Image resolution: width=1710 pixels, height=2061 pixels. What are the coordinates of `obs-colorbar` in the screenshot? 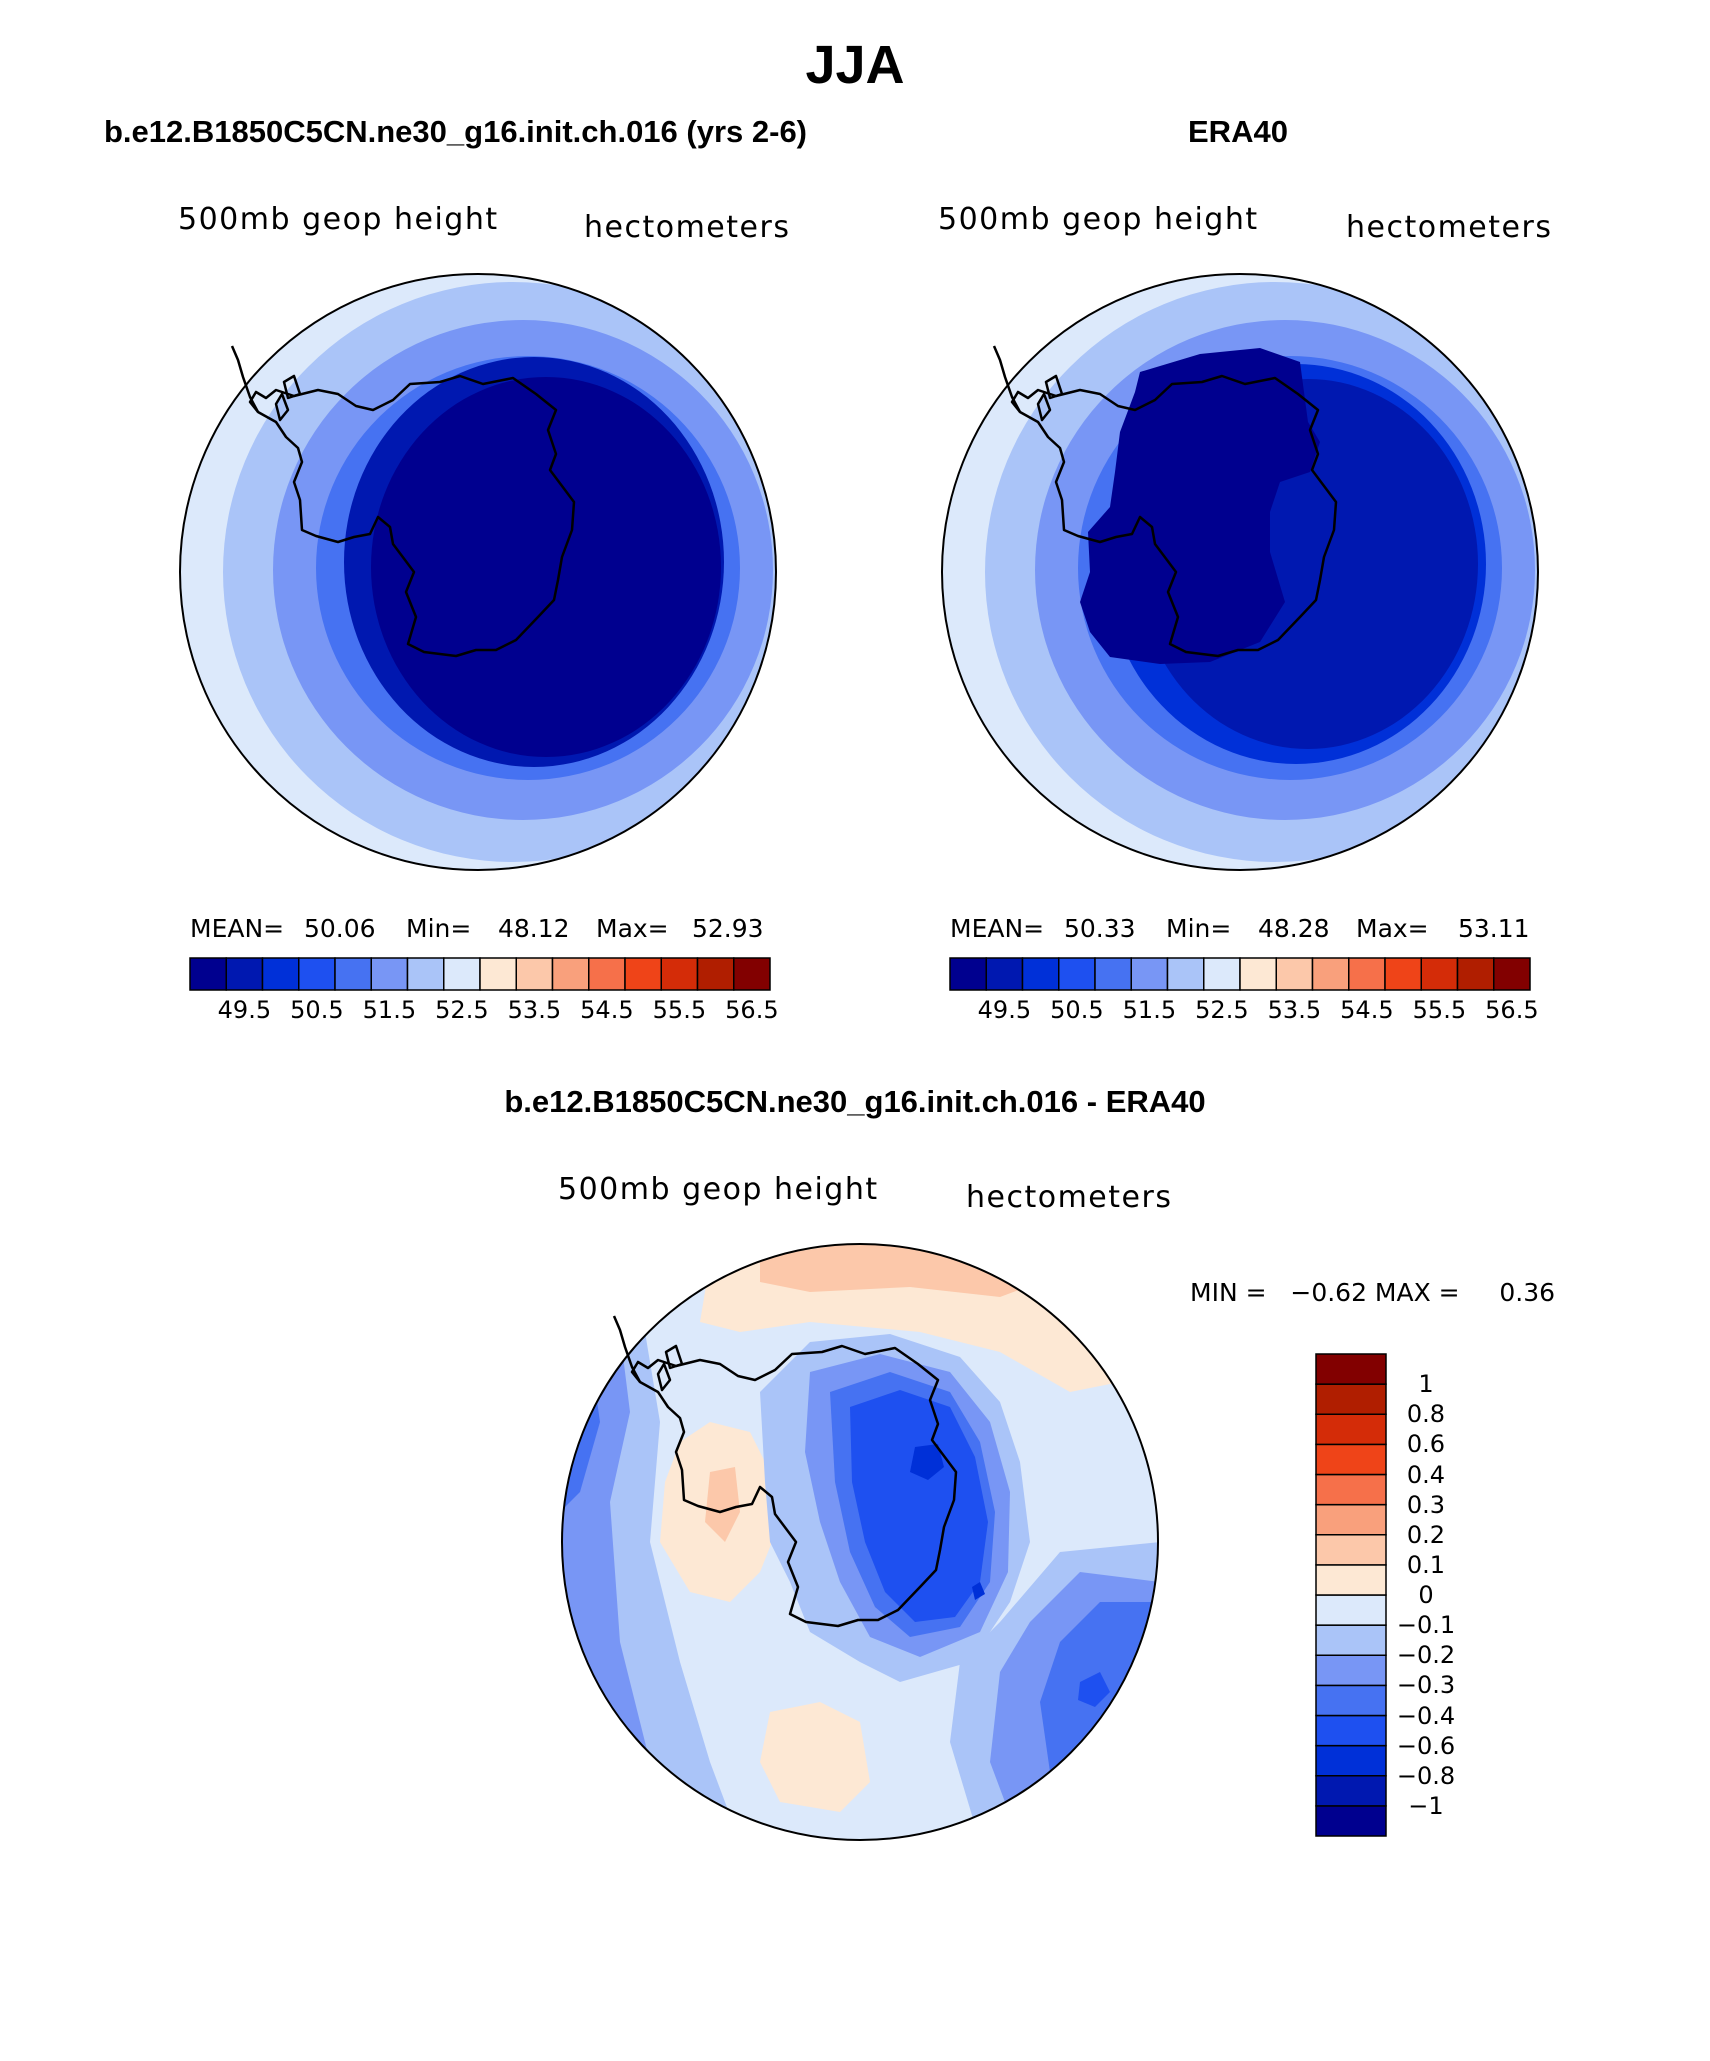 It's located at (1240, 974).